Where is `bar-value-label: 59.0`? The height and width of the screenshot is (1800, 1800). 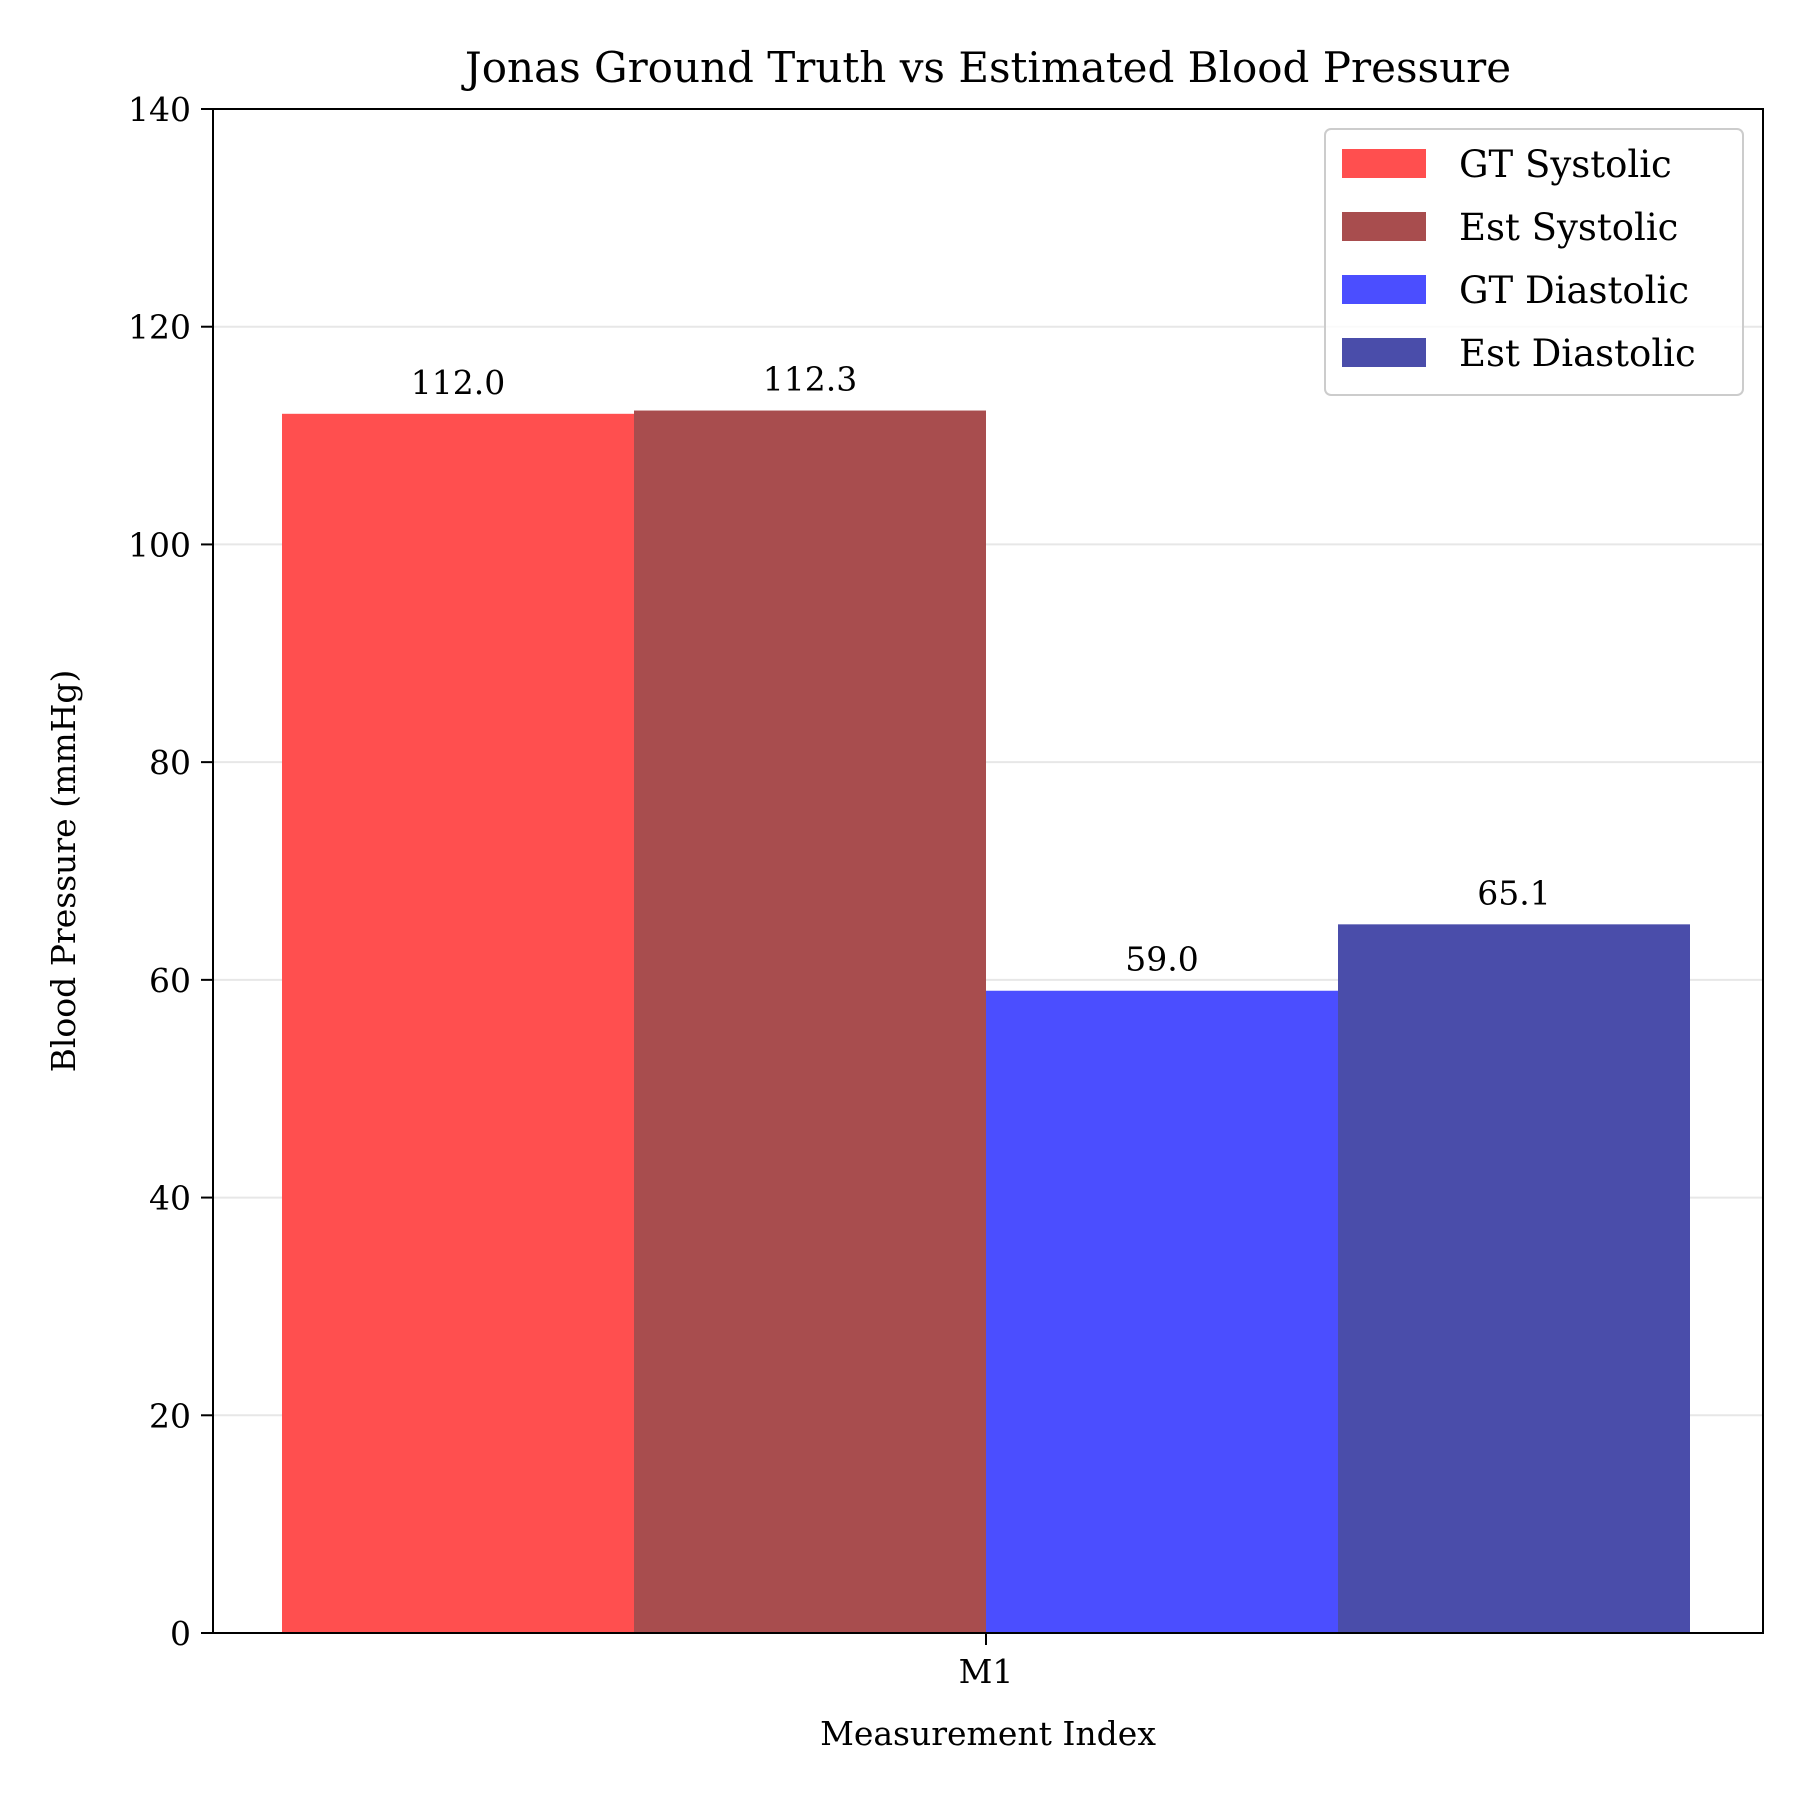
bar-value-label: 59.0 is located at coordinates (1161, 959).